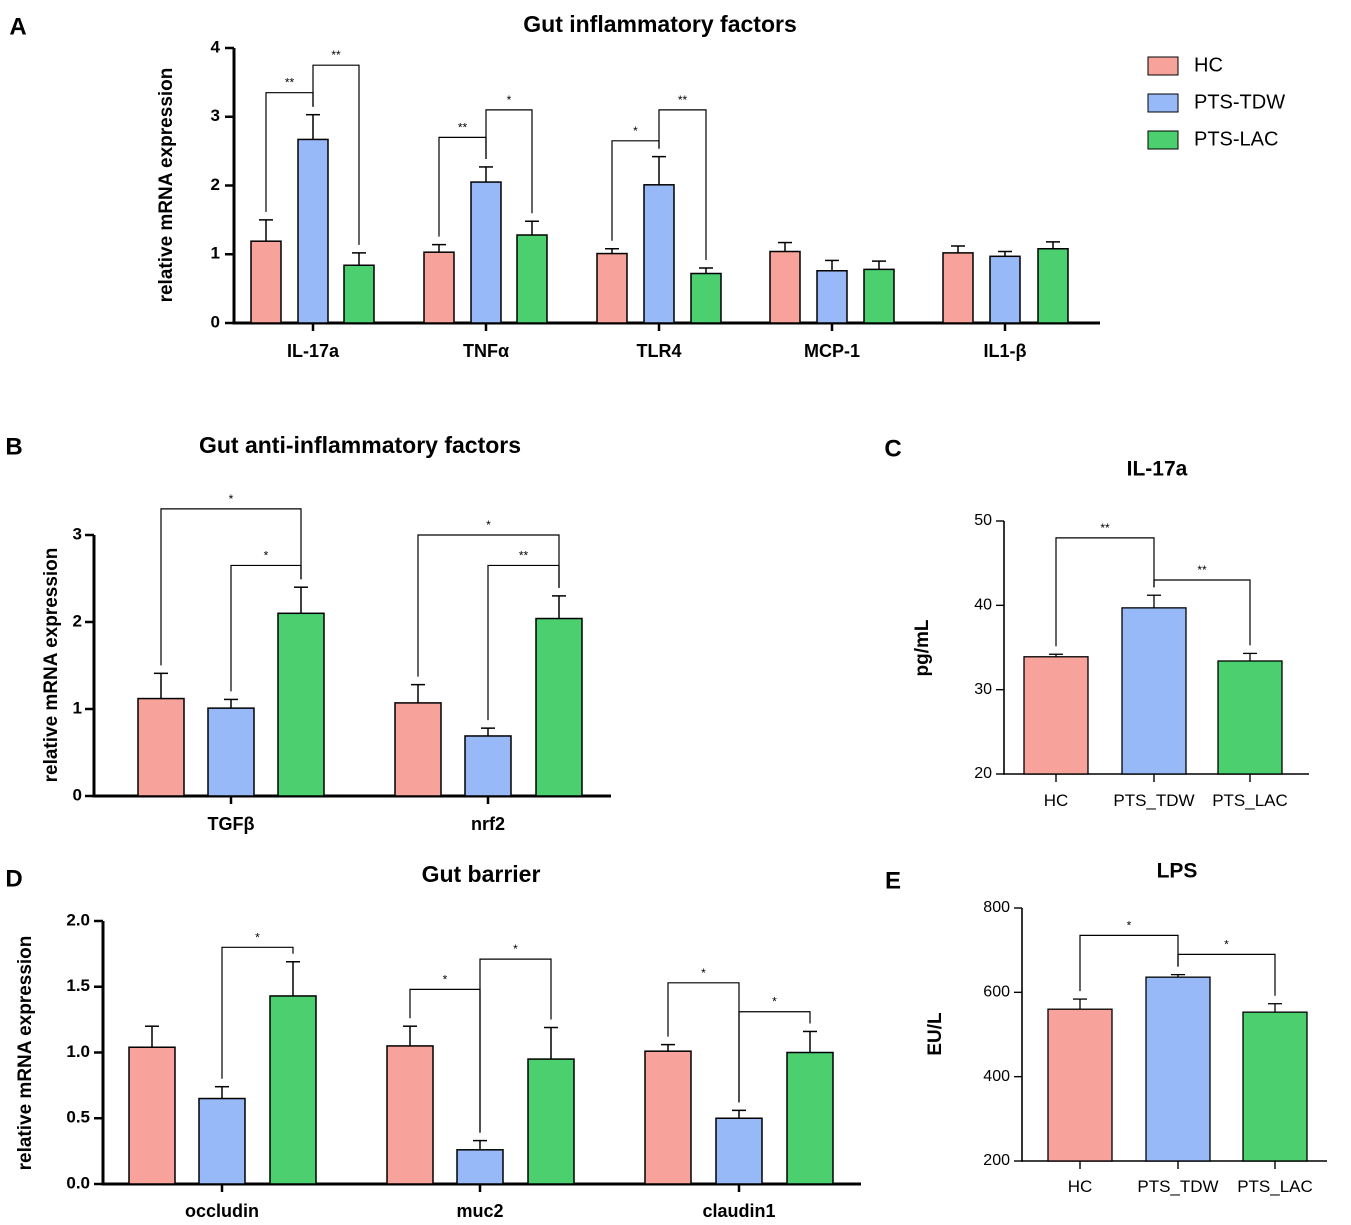 The image size is (1351, 1225). What do you see at coordinates (996, 1160) in the screenshot?
I see `y-tick-label: 200` at bounding box center [996, 1160].